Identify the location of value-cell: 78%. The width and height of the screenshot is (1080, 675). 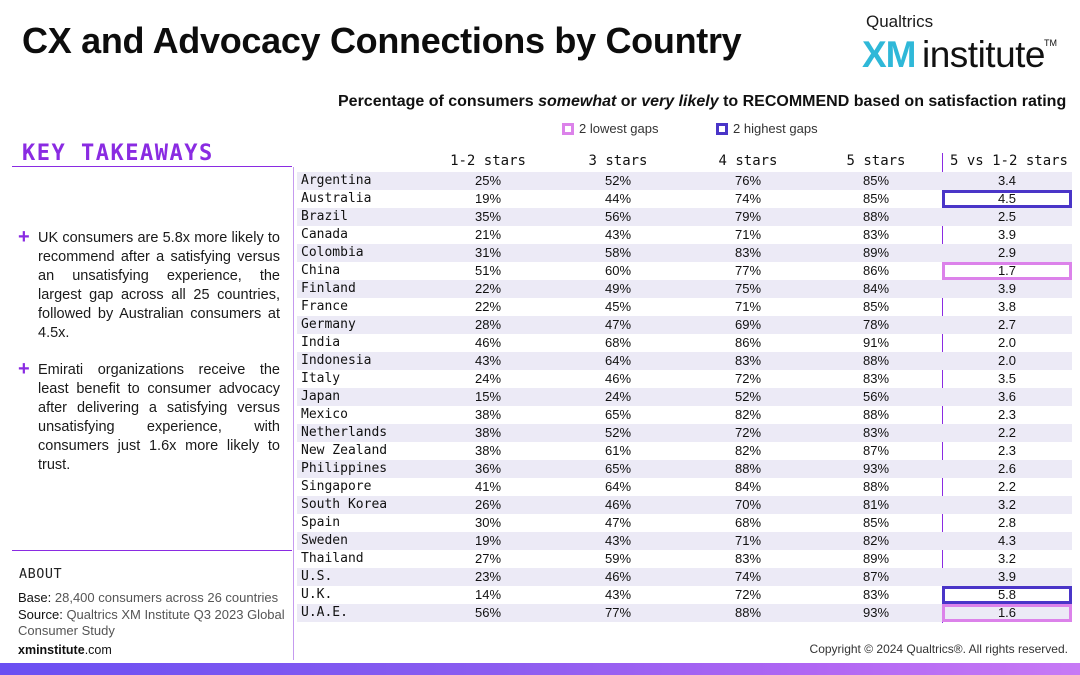
(876, 324).